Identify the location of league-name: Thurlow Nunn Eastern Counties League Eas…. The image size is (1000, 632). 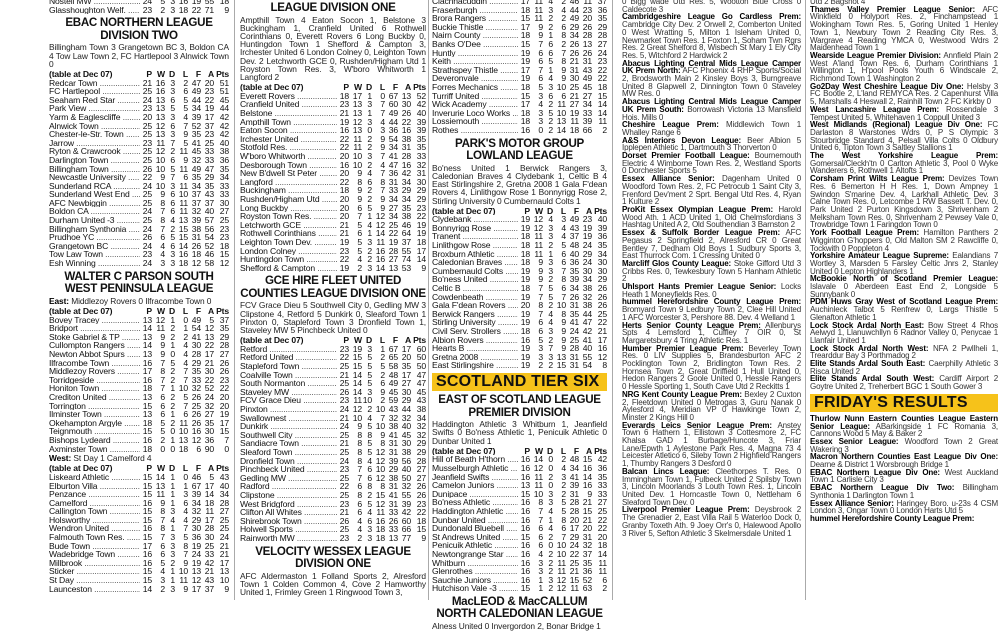
(904, 422).